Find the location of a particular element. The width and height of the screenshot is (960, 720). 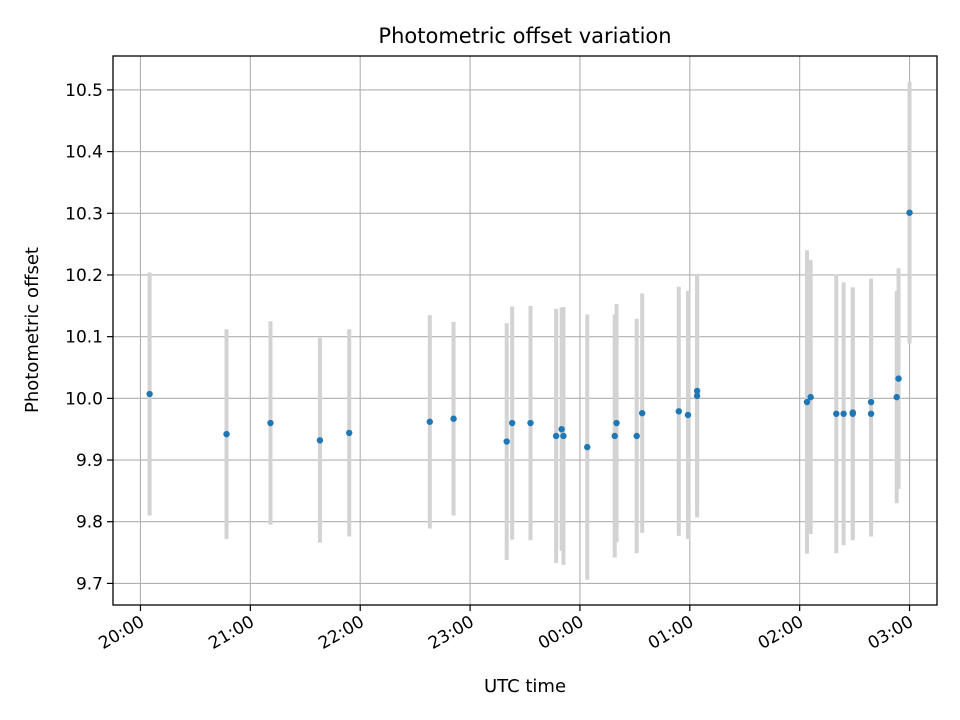

y-tick-label: 10.0 is located at coordinates (84, 399).